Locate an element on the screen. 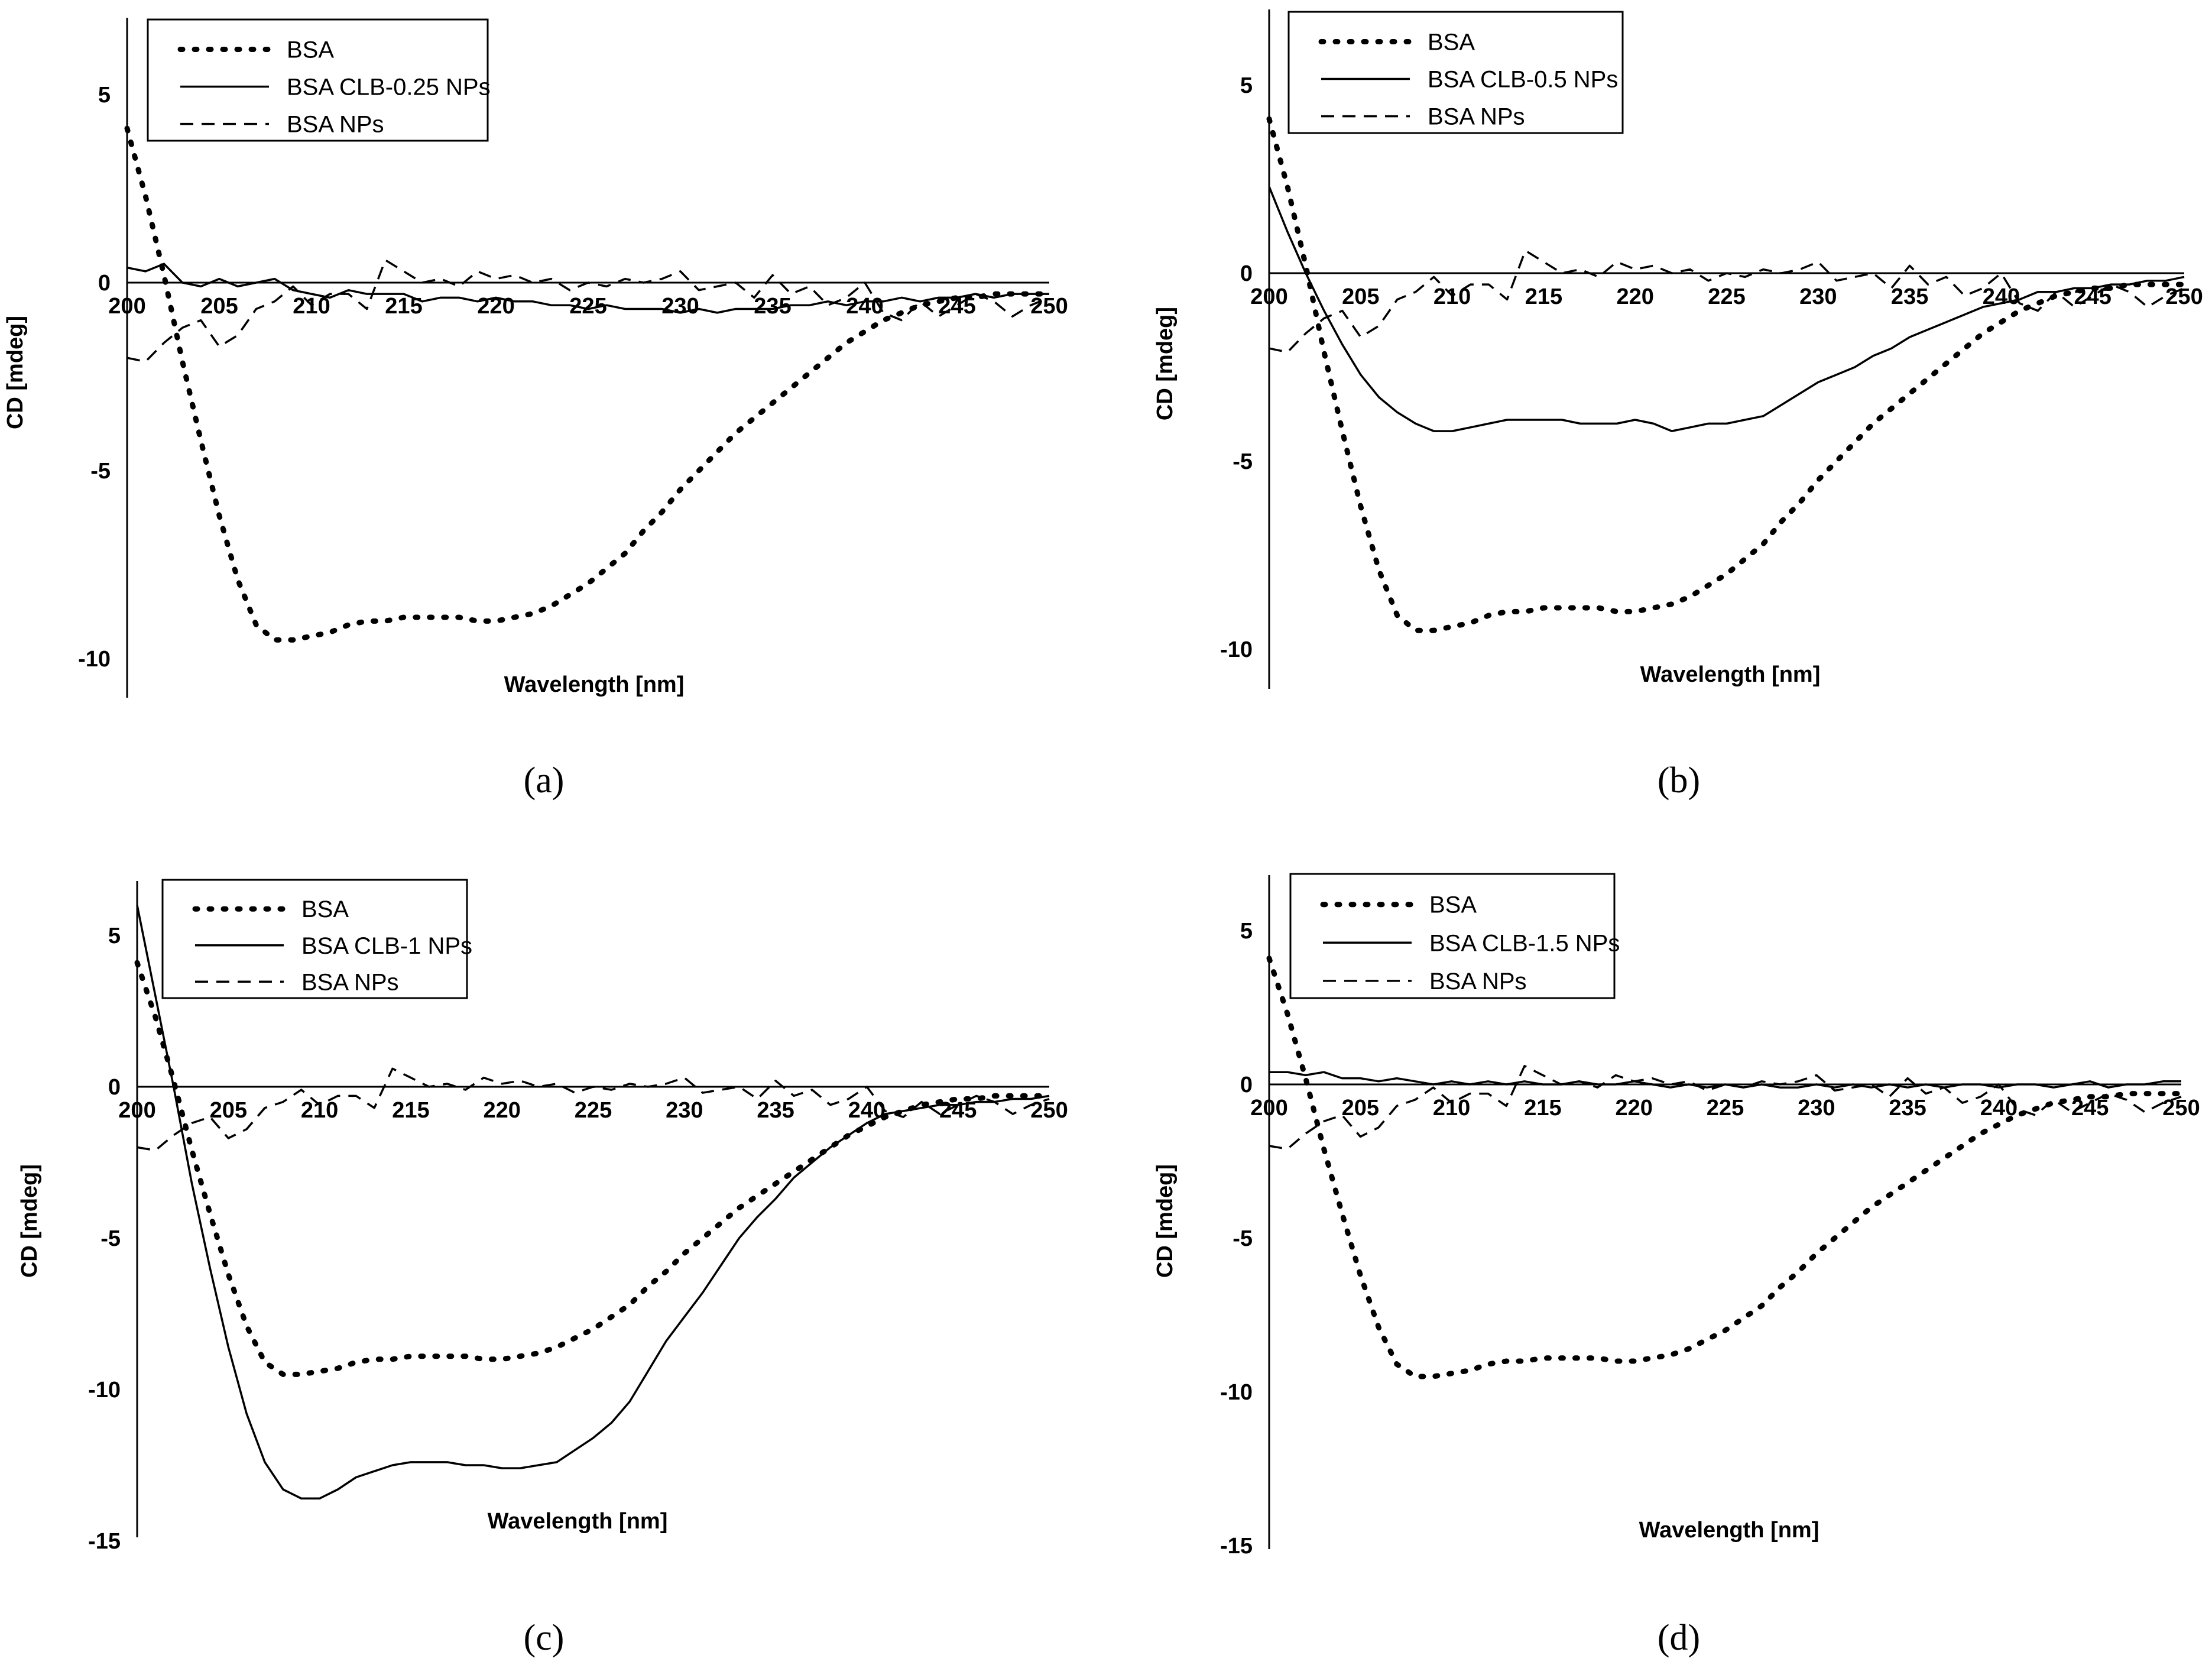 The image size is (2212, 1668). legend: BSA BSA CLB-1.5 NPs BSA NPs is located at coordinates (1454, 936).